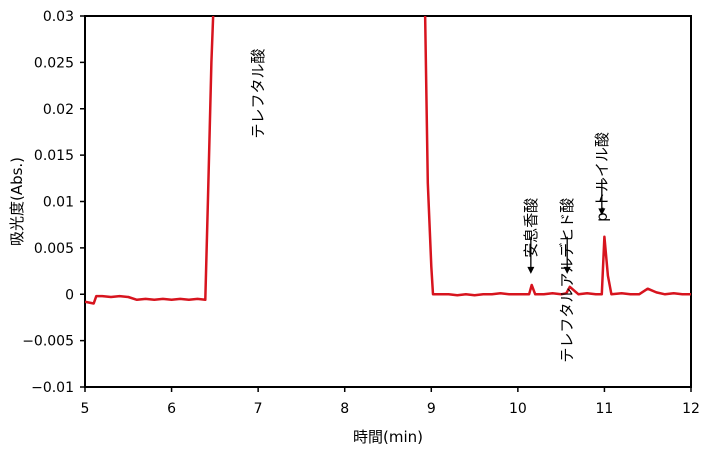 The image size is (712, 461). I want to click on x-tick-label: 6, so click(171, 409).